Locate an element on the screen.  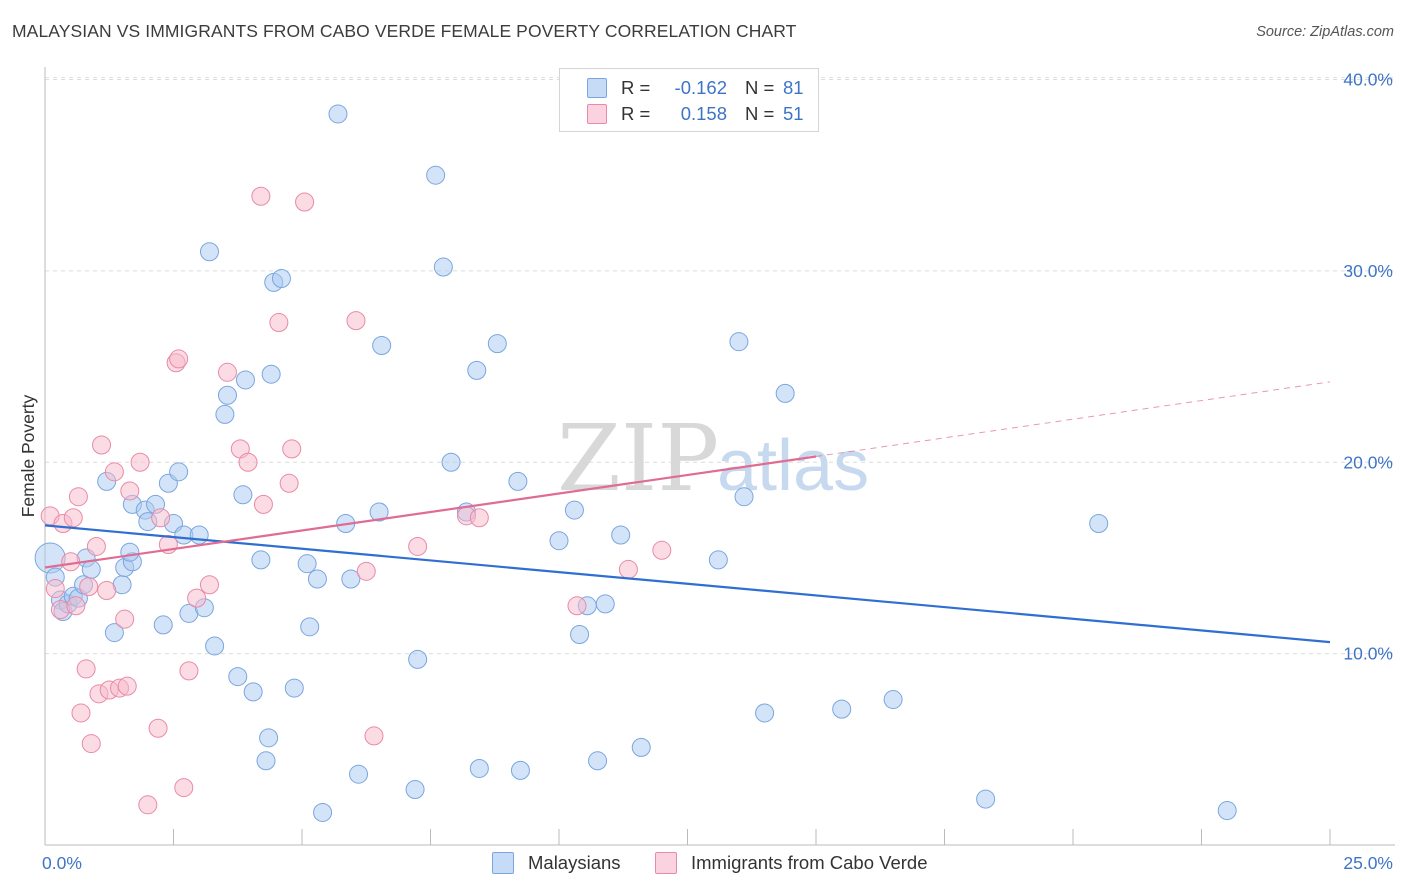
series-legend-cabo-verde: Immigrants from Cabo Verde is located at coordinates (791, 863).